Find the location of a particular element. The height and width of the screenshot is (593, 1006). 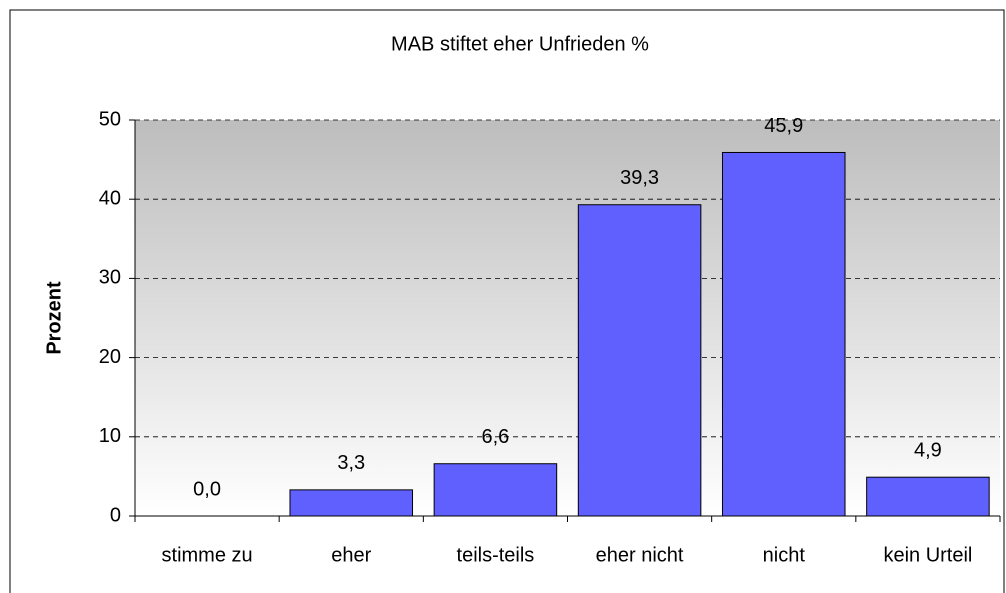

x-tick-label: nicht is located at coordinates (784, 555).